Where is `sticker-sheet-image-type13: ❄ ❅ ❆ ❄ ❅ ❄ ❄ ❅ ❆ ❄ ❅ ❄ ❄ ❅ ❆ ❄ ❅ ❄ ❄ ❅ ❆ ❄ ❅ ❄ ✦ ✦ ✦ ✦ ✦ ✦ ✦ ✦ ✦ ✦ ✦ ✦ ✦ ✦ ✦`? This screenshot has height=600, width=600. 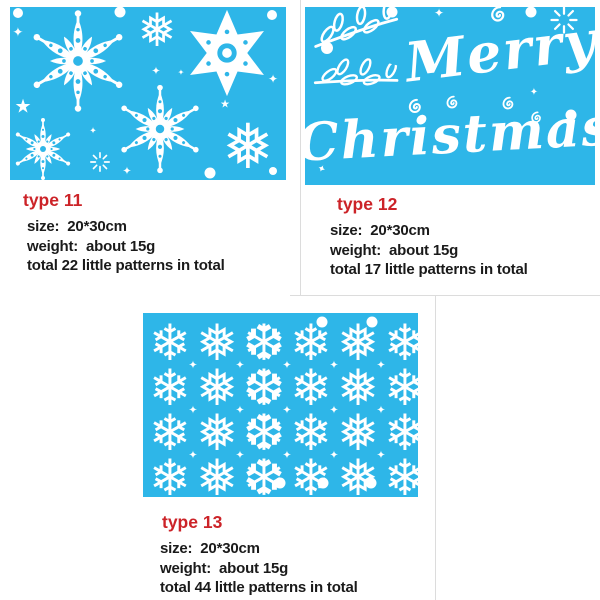
sticker-sheet-image-type13: ❄ ❅ ❆ ❄ ❅ ❄ ❄ ❅ ❆ ❄ ❅ ❄ ❄ ❅ ❆ ❄ ❅ ❄ ❄ ❅ ❆ ❄ ❅ ❄ ✦ ✦ ✦ ✦ ✦ ✦ ✦ ✦ ✦ ✦ ✦ ✦ ✦ ✦ ✦ is located at coordinates (280, 405).